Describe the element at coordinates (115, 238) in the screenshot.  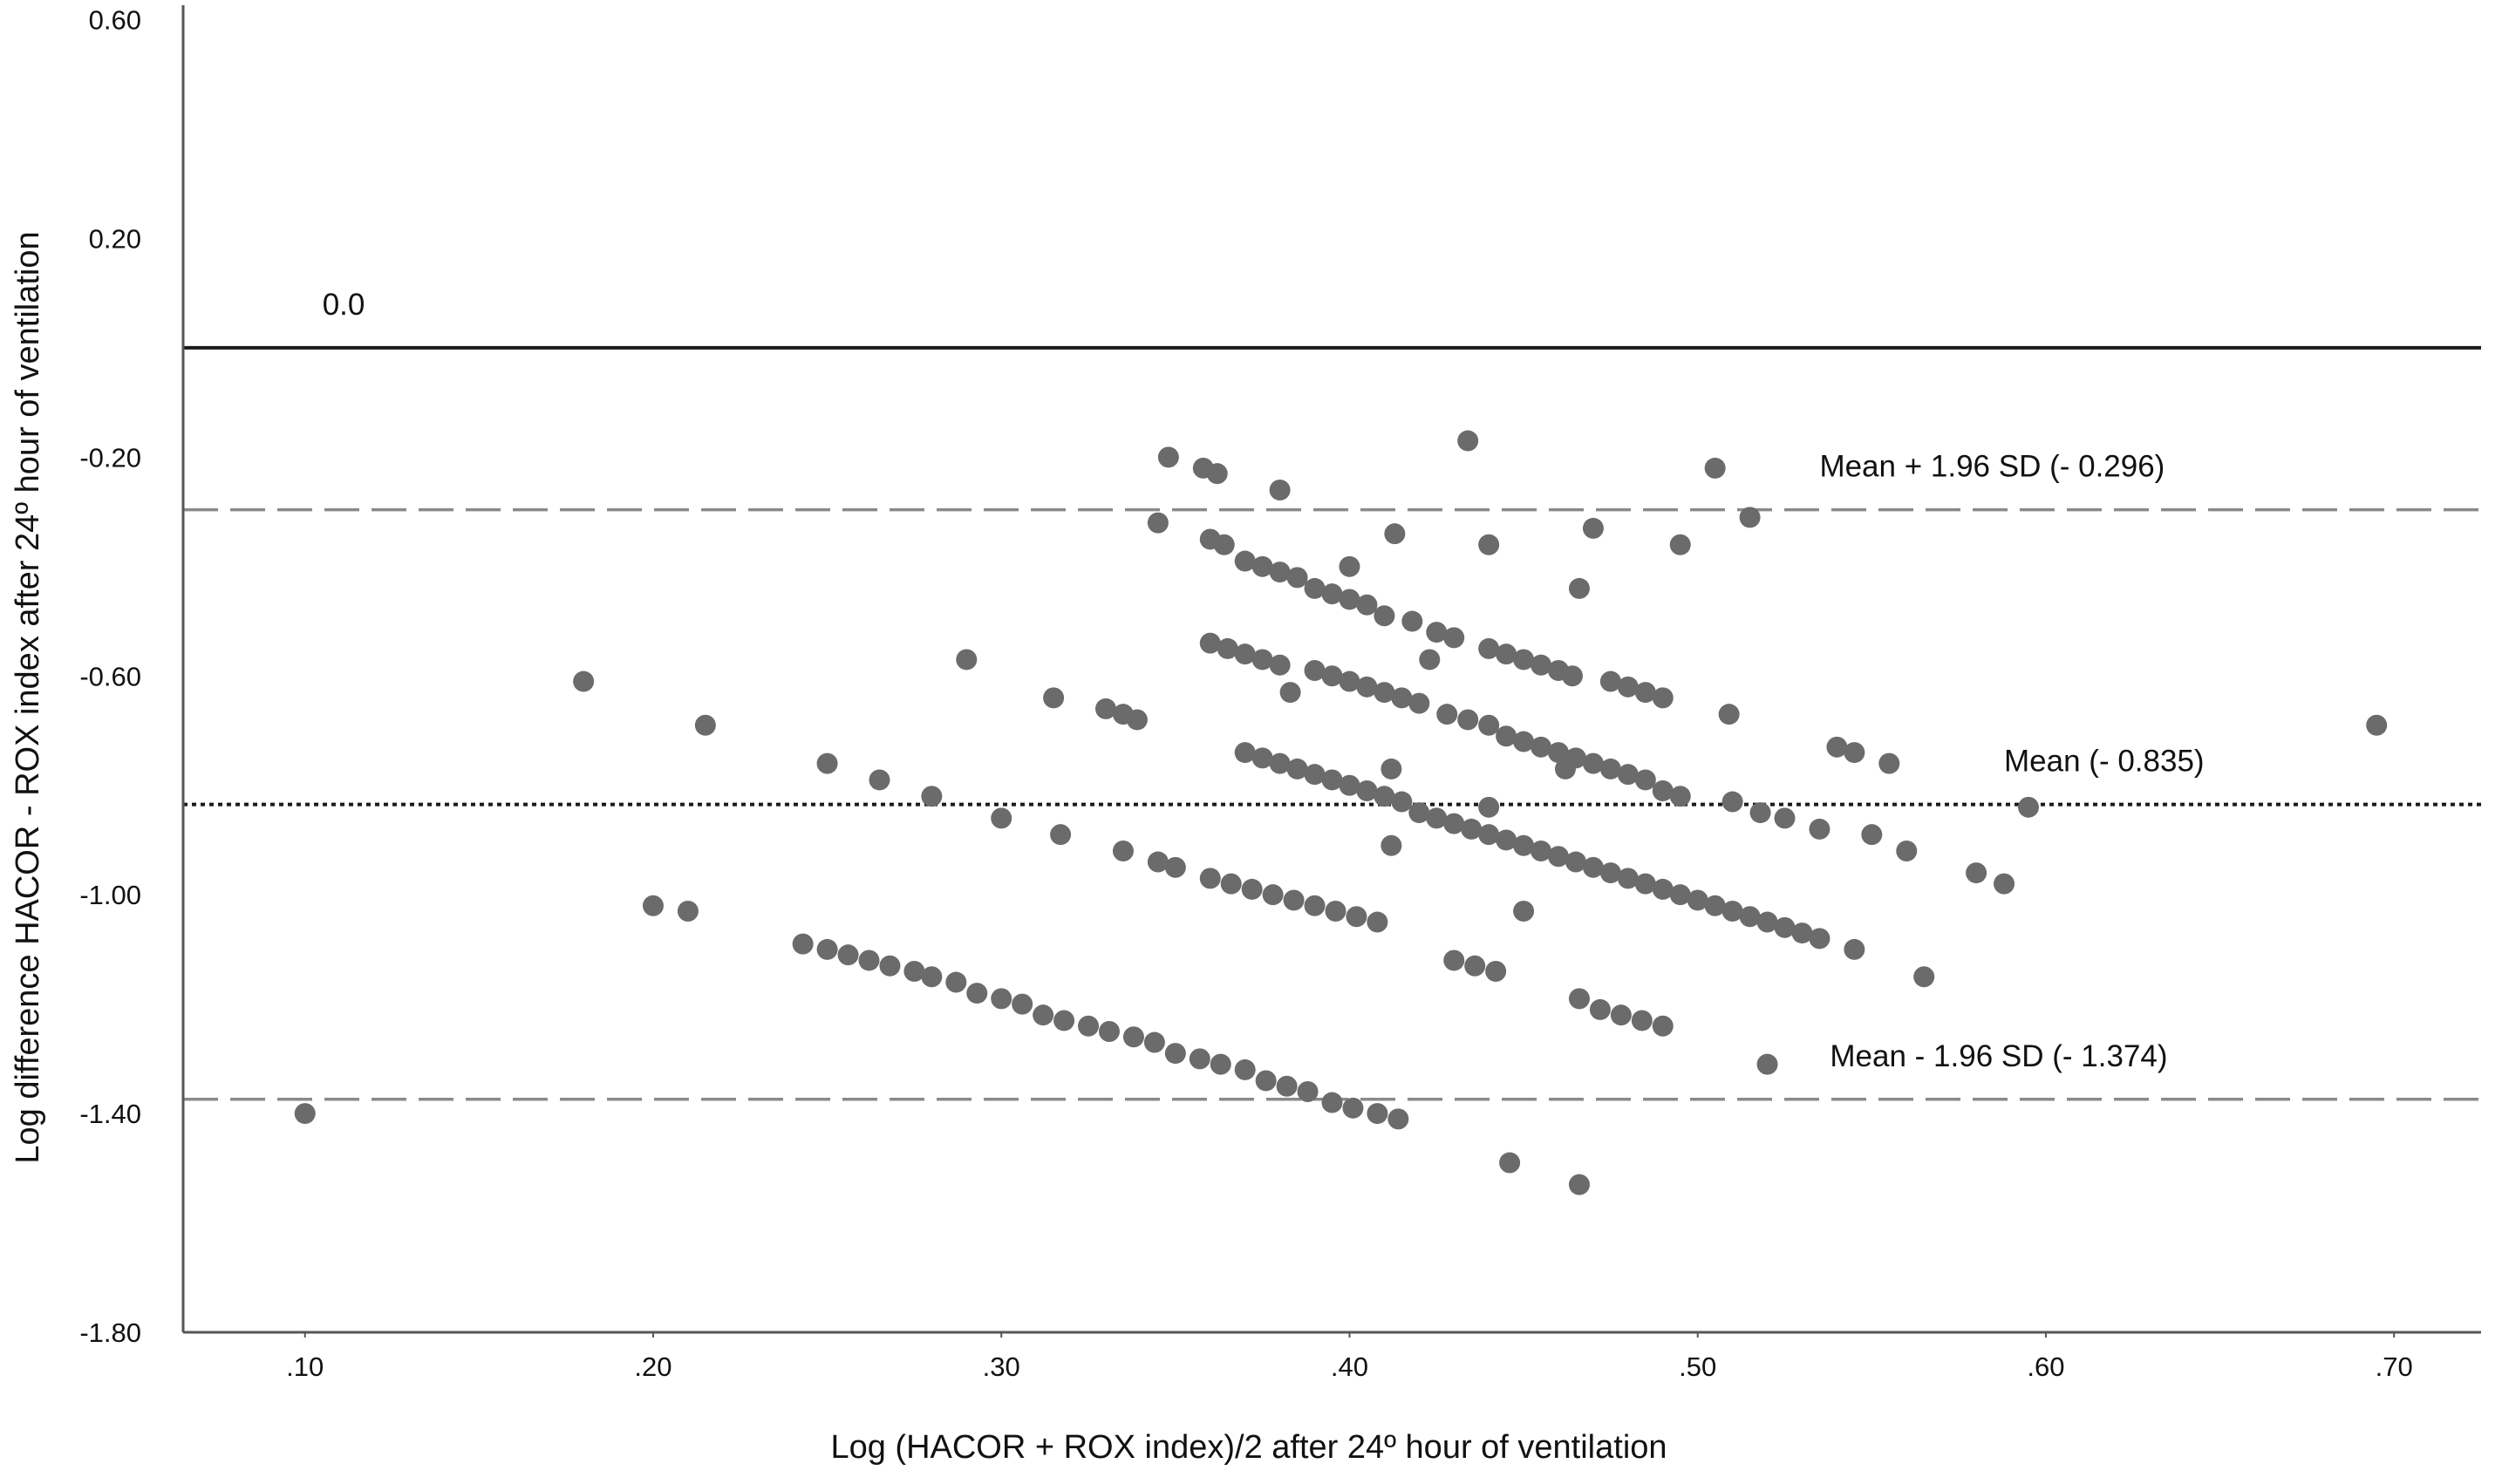
I see `y-tick-label-1: 0.20` at that location.